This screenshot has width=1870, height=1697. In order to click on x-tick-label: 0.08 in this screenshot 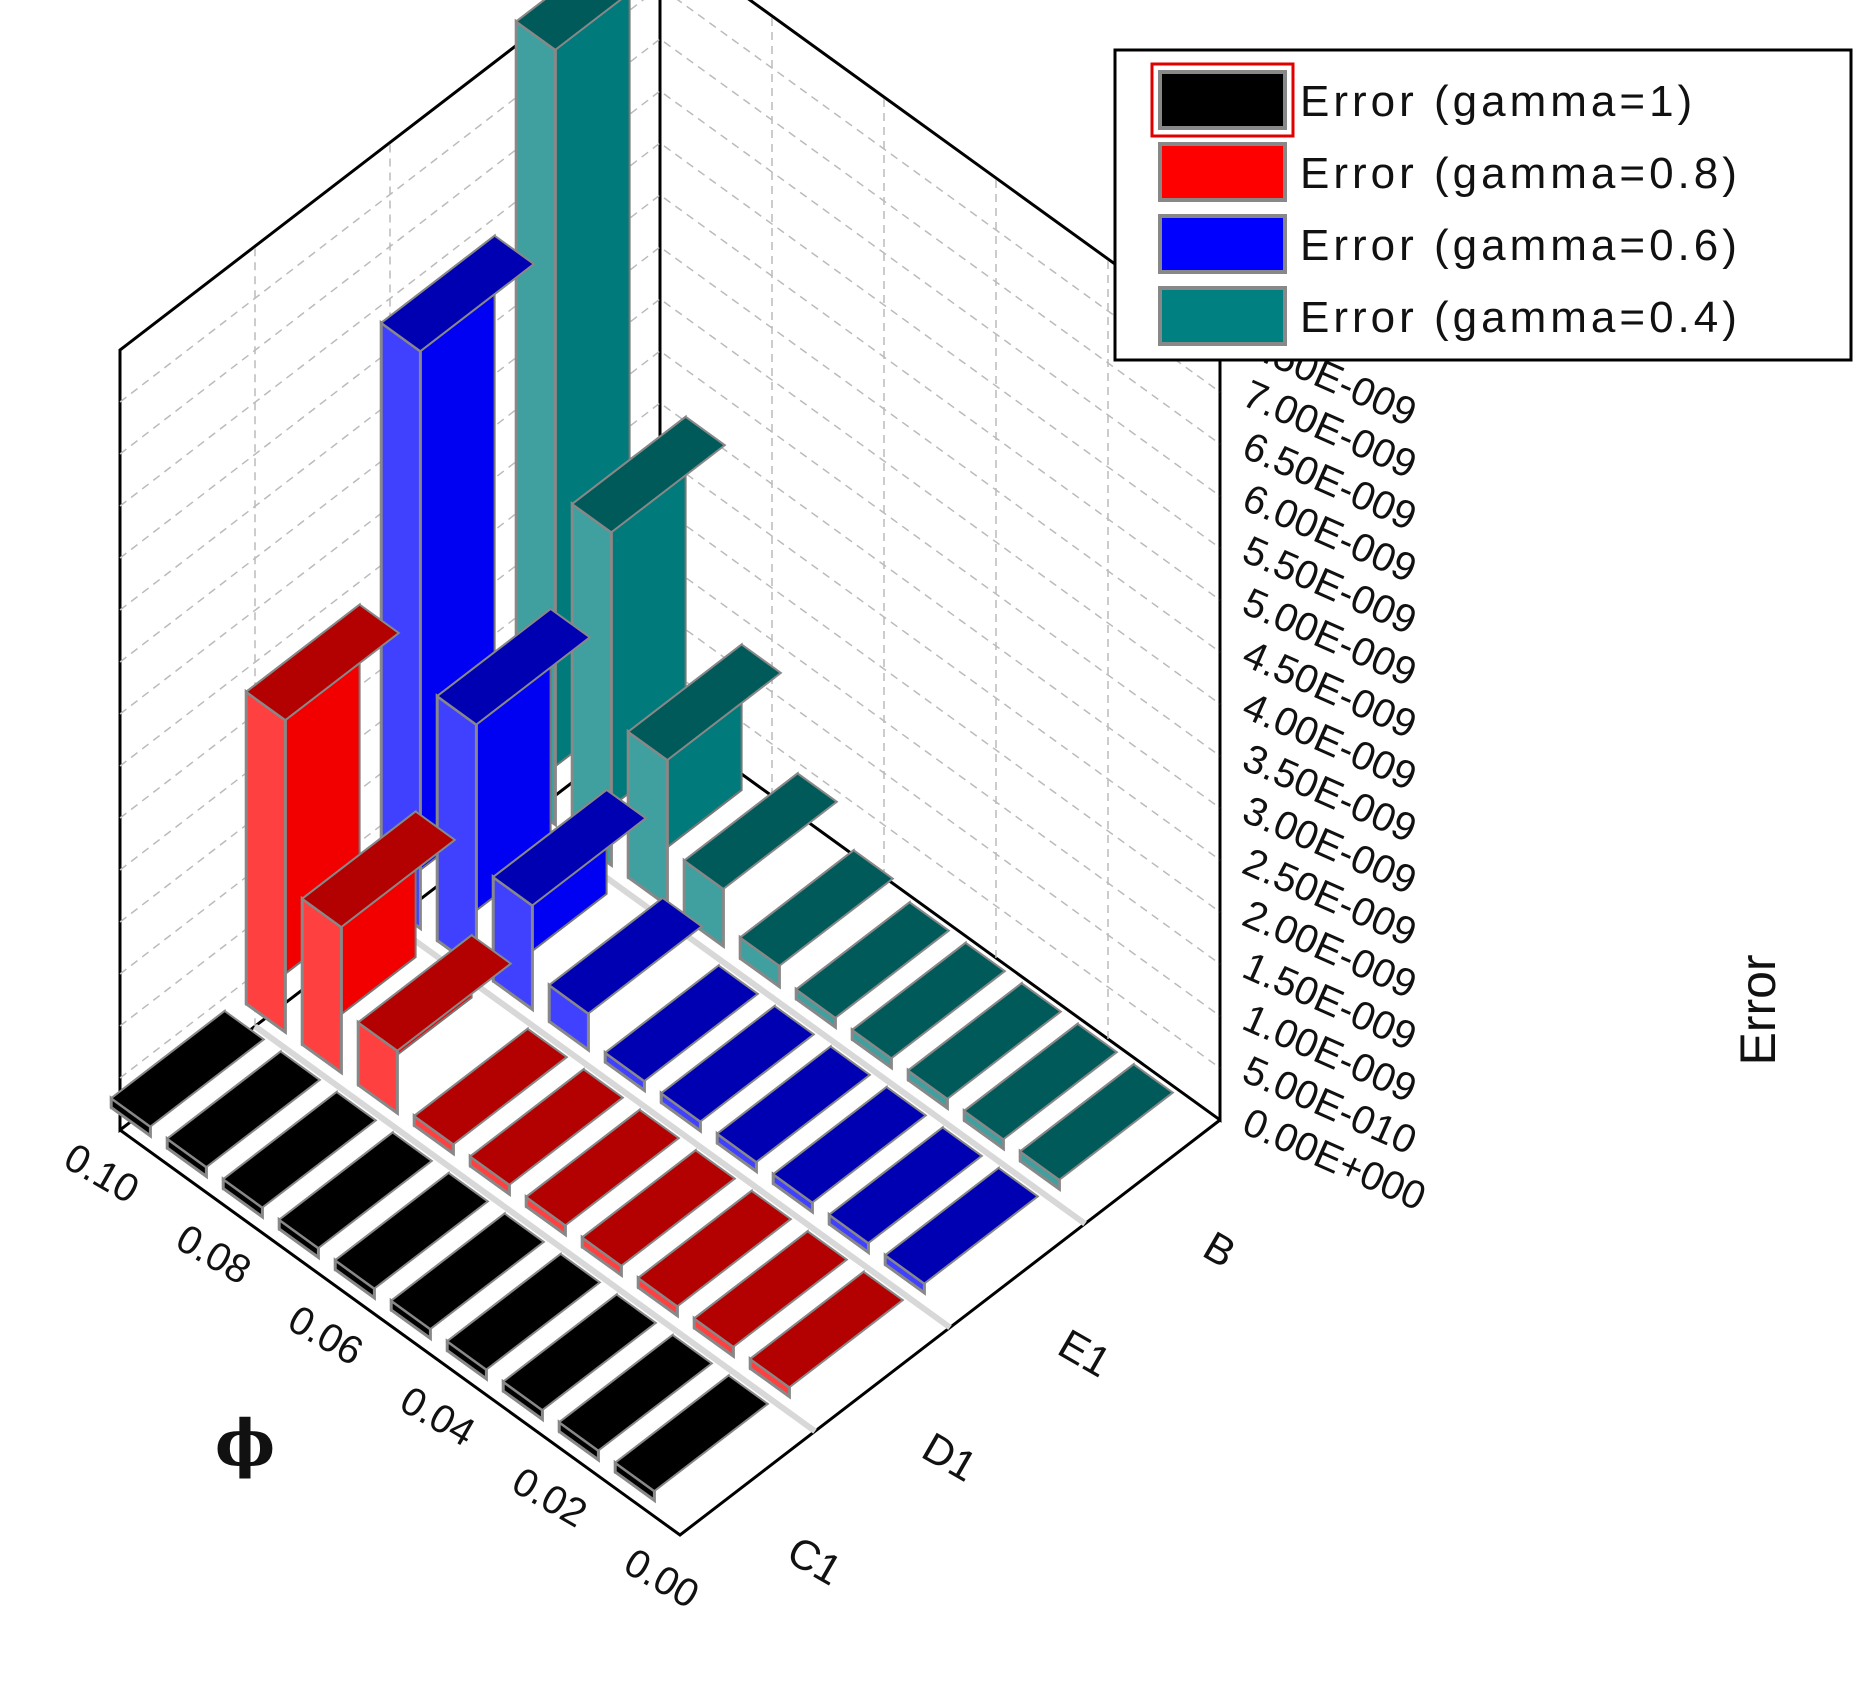, I will do `click(213, 1254)`.